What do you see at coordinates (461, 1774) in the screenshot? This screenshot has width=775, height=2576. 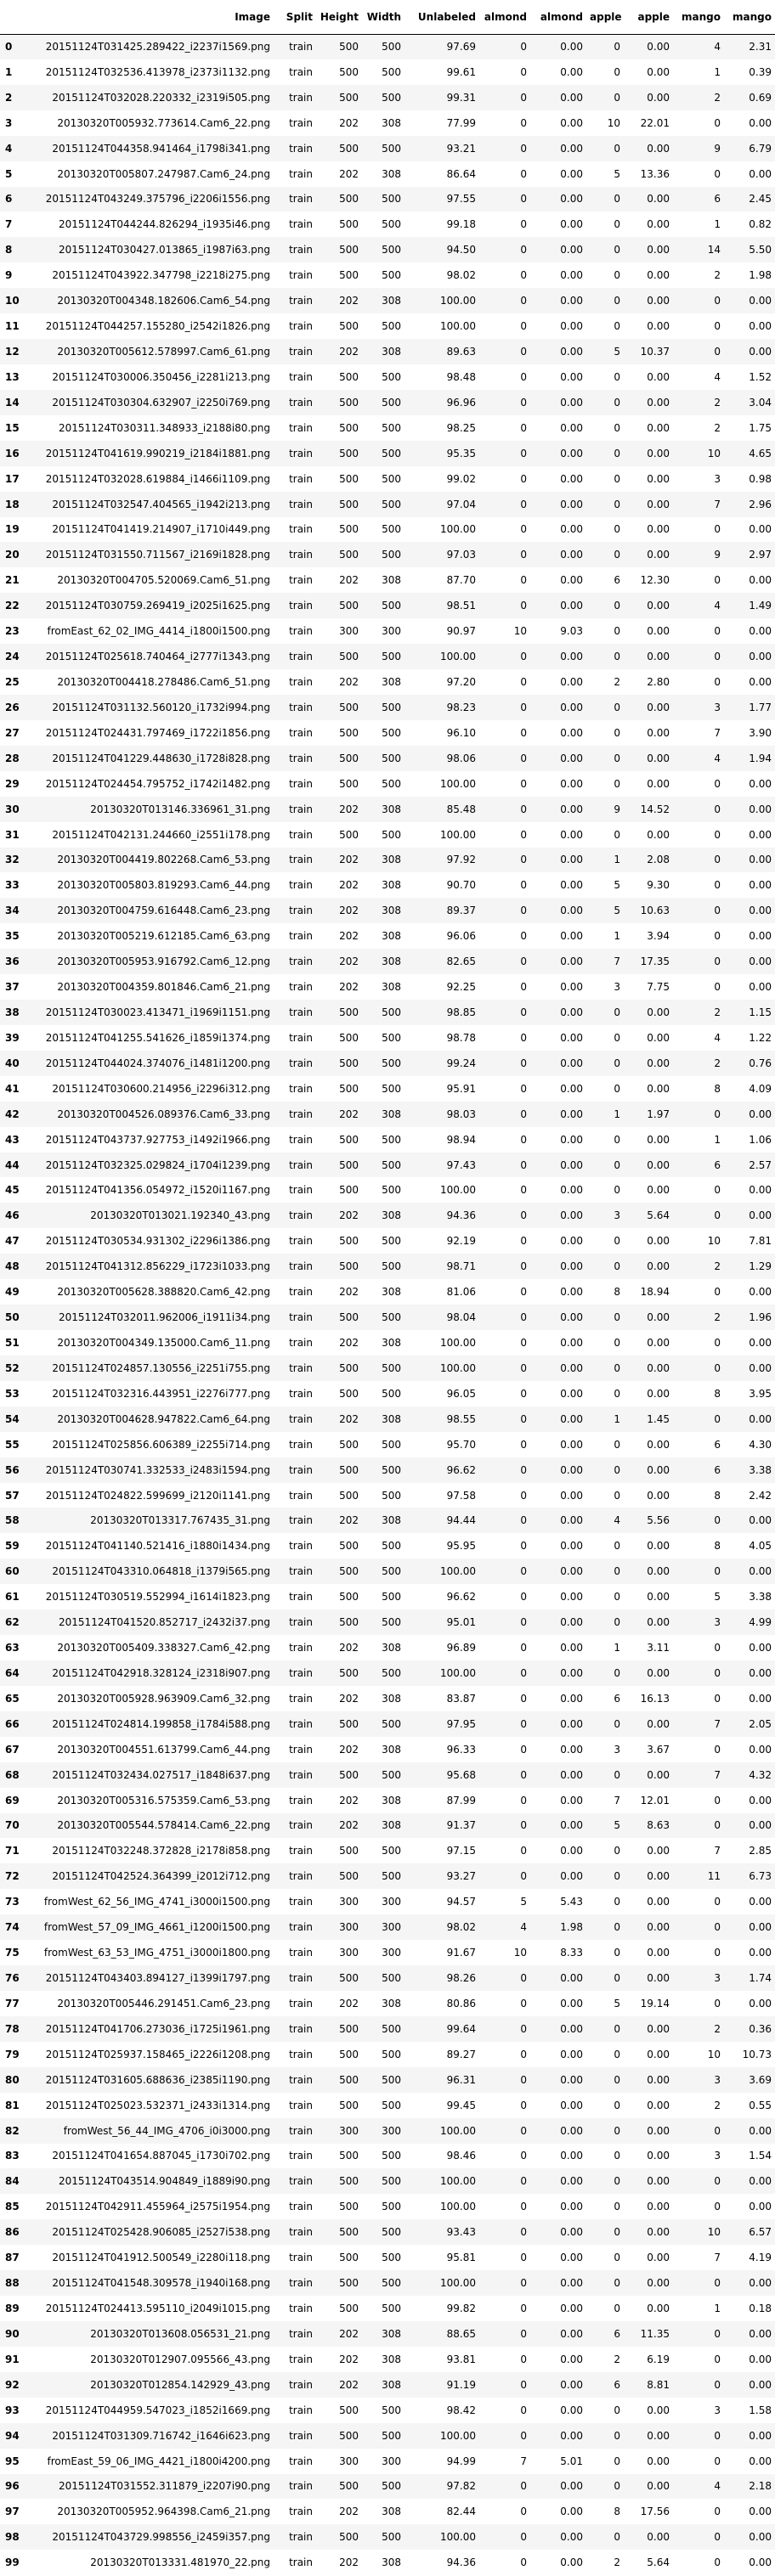 I see `unlabeled-cell: 95.68` at bounding box center [461, 1774].